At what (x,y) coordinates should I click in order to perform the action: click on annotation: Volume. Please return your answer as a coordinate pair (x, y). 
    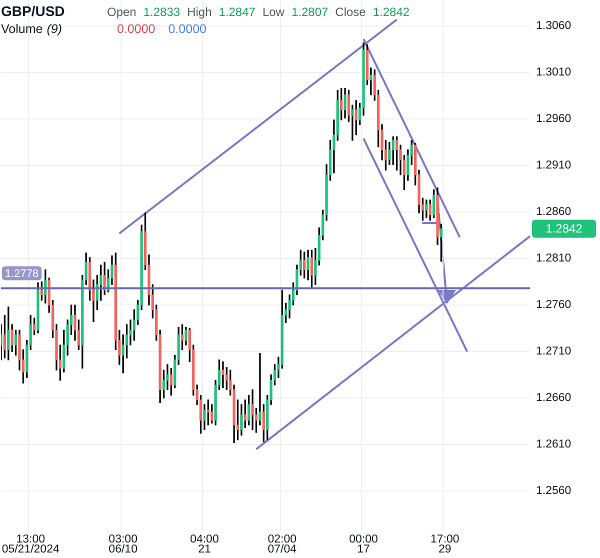
    Looking at the image, I should click on (22, 29).